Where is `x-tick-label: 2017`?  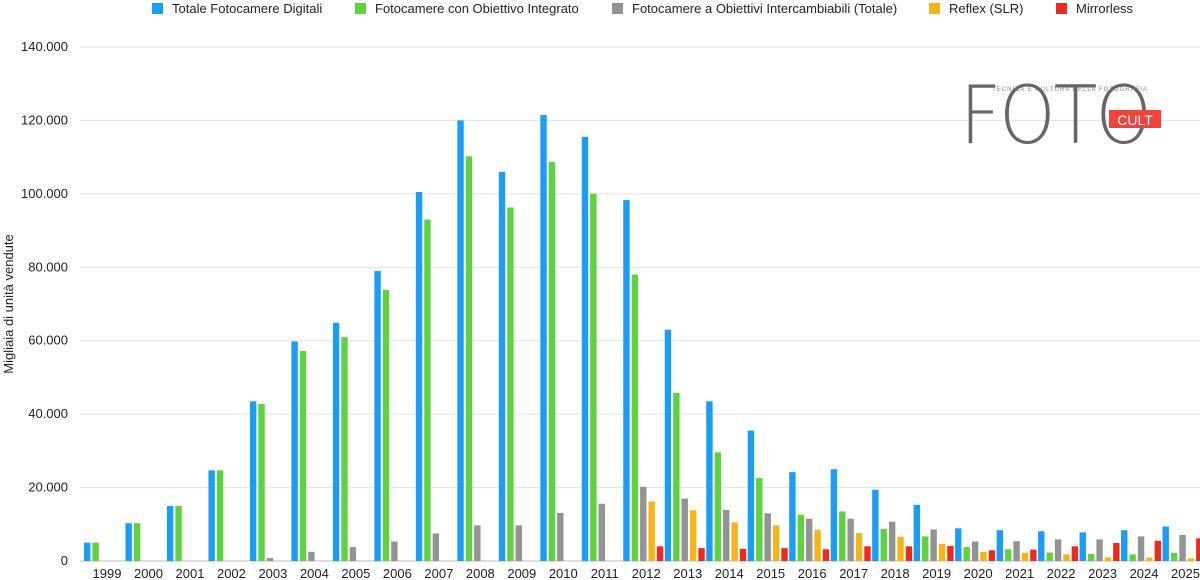
x-tick-label: 2017 is located at coordinates (853, 573).